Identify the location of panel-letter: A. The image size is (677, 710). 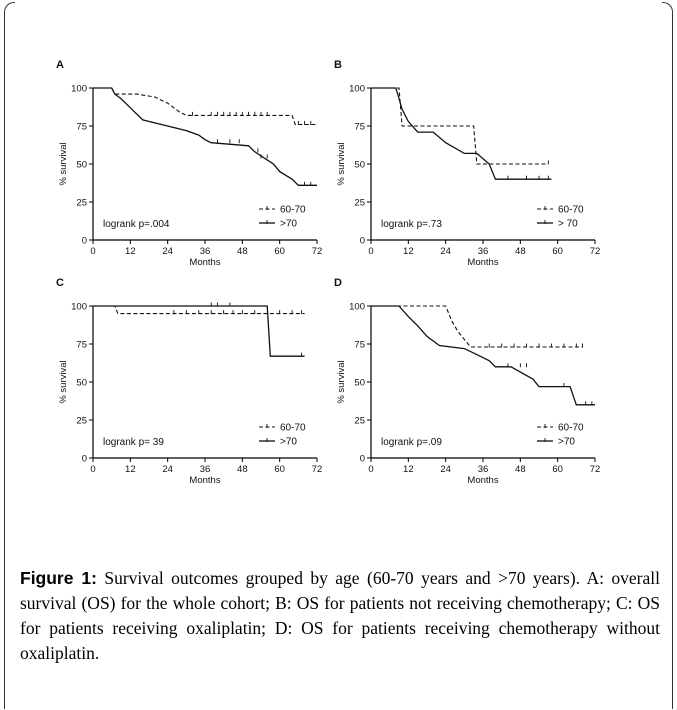
(60, 65).